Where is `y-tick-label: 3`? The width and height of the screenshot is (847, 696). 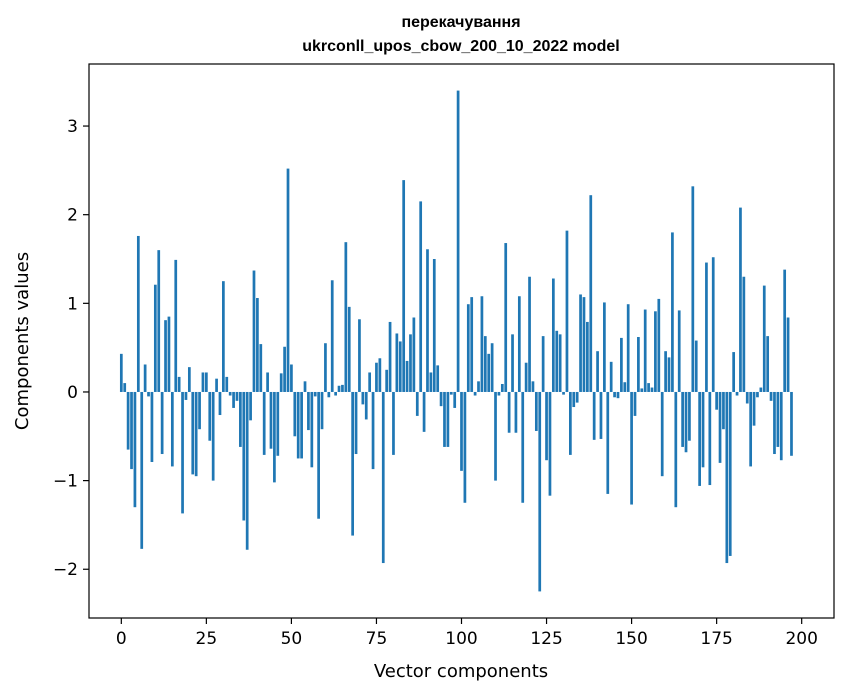 y-tick-label: 3 is located at coordinates (72, 127).